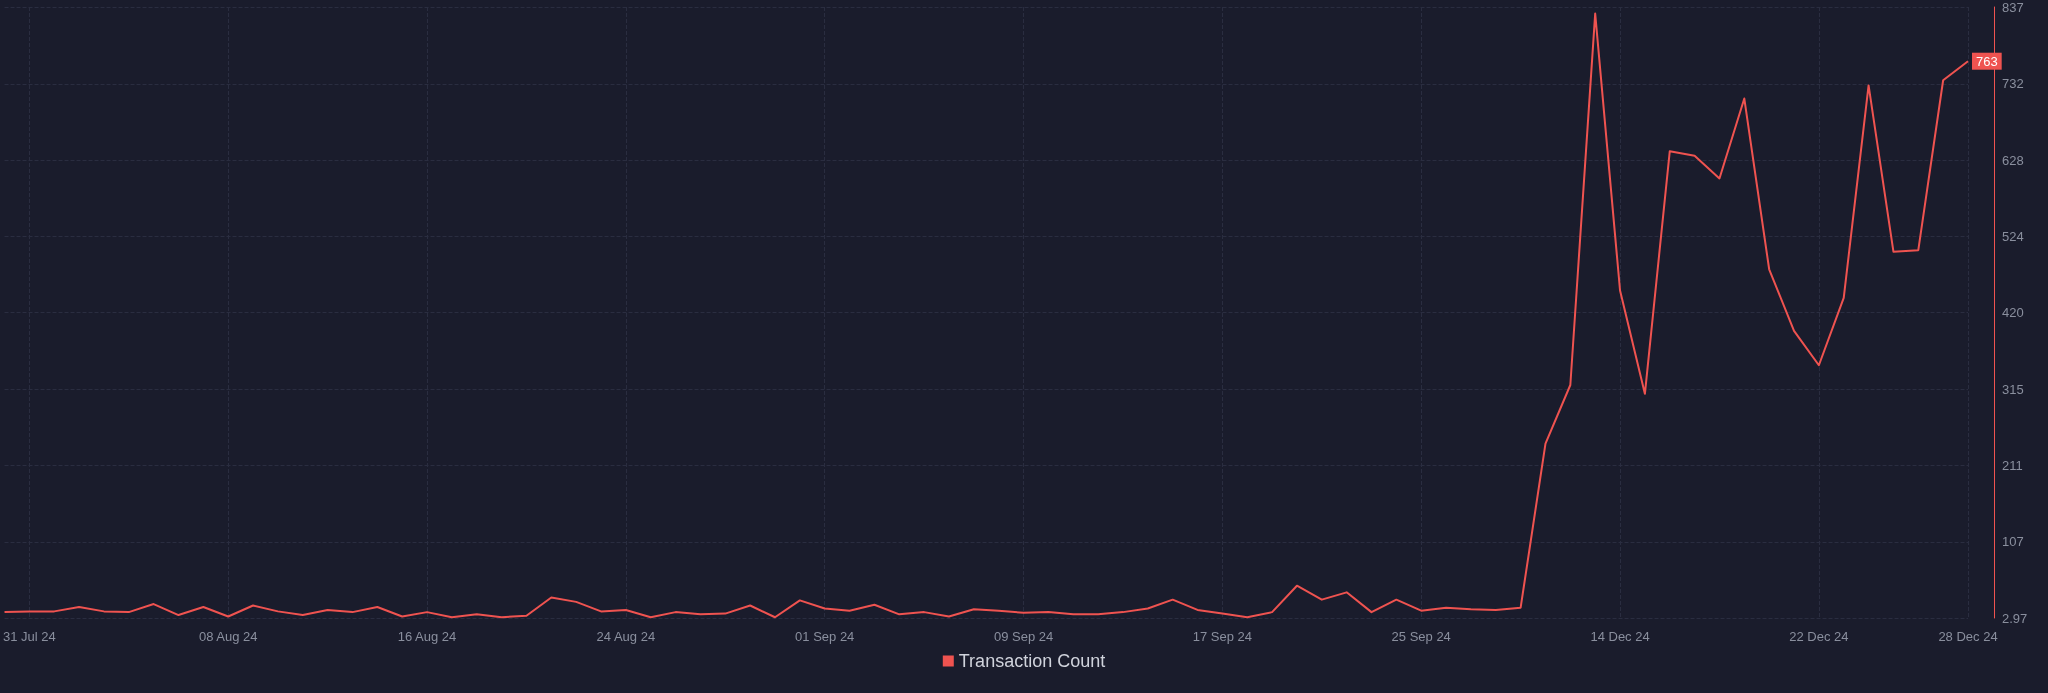 The image size is (2048, 693). I want to click on y-tick-label: 628, so click(2013, 160).